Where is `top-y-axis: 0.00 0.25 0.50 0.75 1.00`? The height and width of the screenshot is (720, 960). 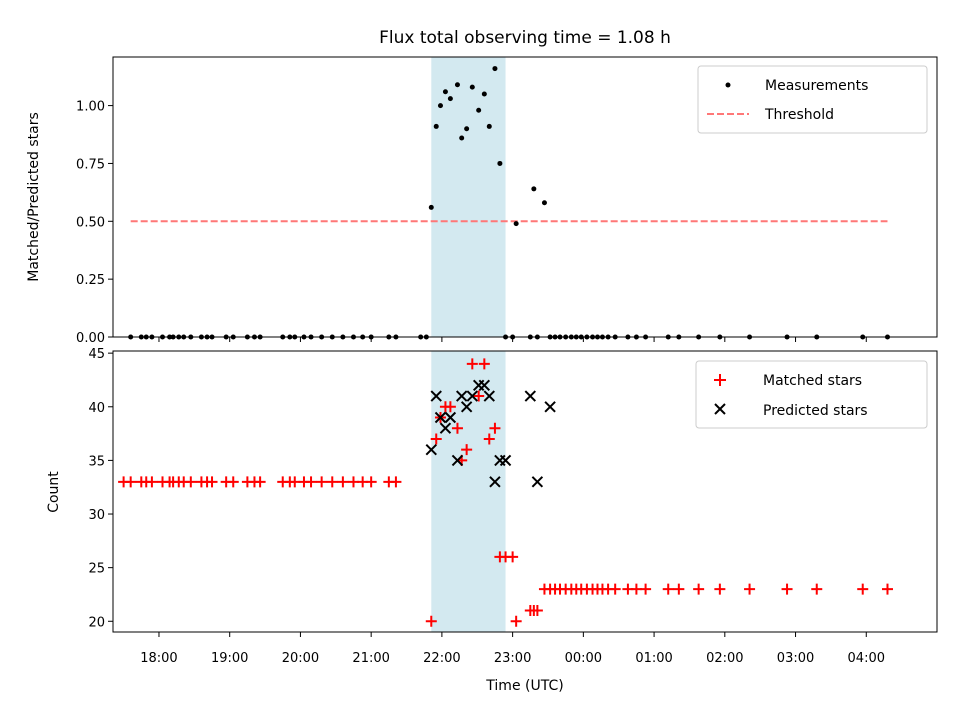
top-y-axis: 0.00 0.25 0.50 0.75 1.00 is located at coordinates (94, 223).